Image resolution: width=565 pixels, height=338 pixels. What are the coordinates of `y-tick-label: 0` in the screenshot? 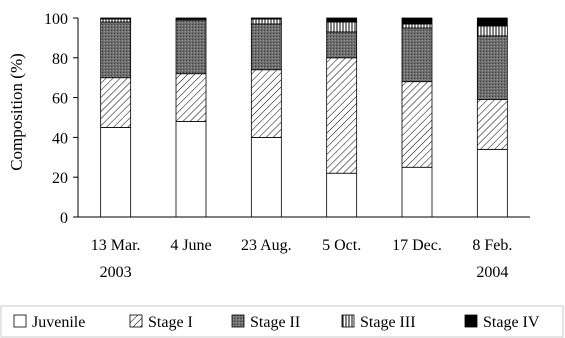 It's located at (64, 218).